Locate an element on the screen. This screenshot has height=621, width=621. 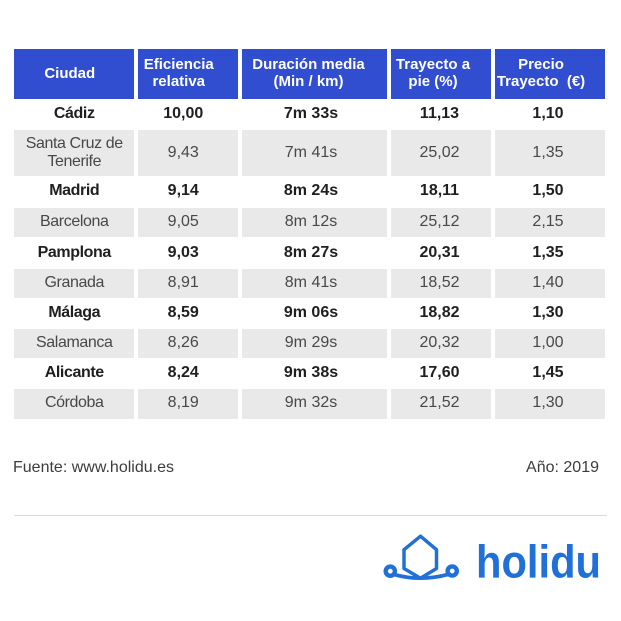
svg-text: holidu is located at coordinates (538, 562).